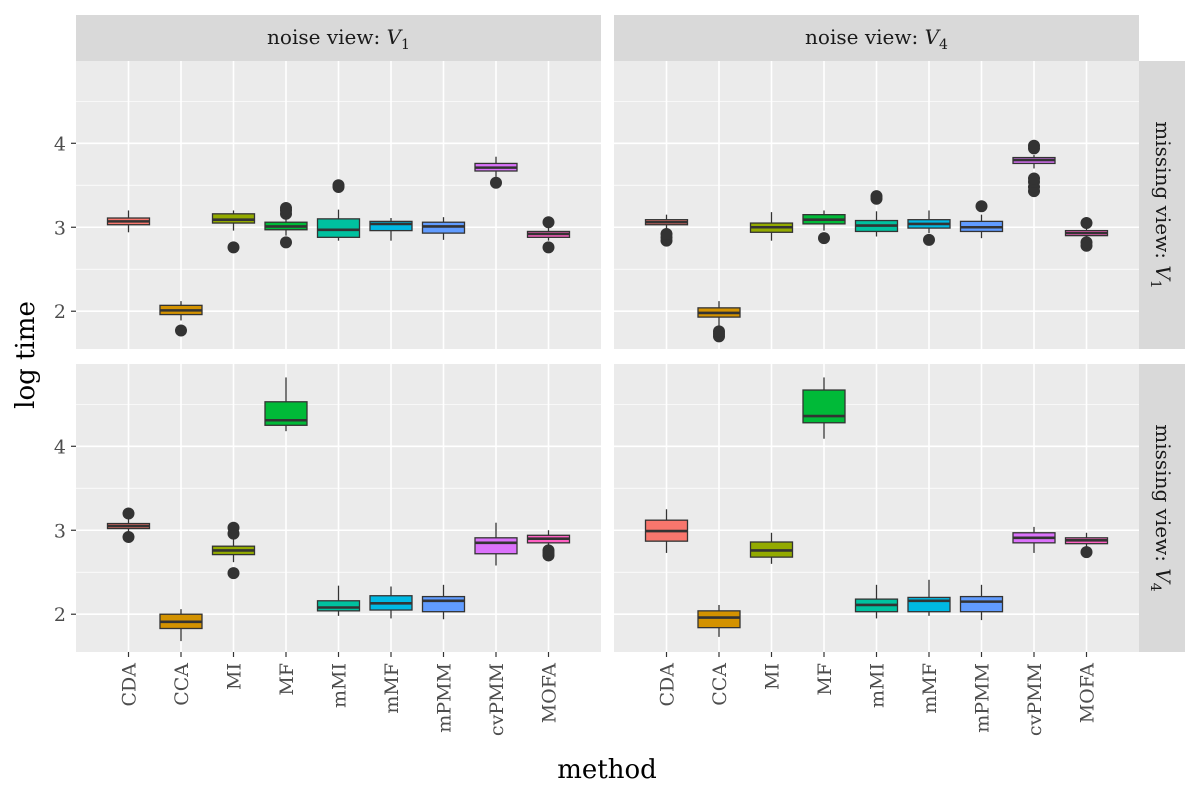 Image resolution: width=1200 pixels, height=800 pixels. Describe the element at coordinates (60, 228) in the screenshot. I see `y-tick-label: 3` at that location.